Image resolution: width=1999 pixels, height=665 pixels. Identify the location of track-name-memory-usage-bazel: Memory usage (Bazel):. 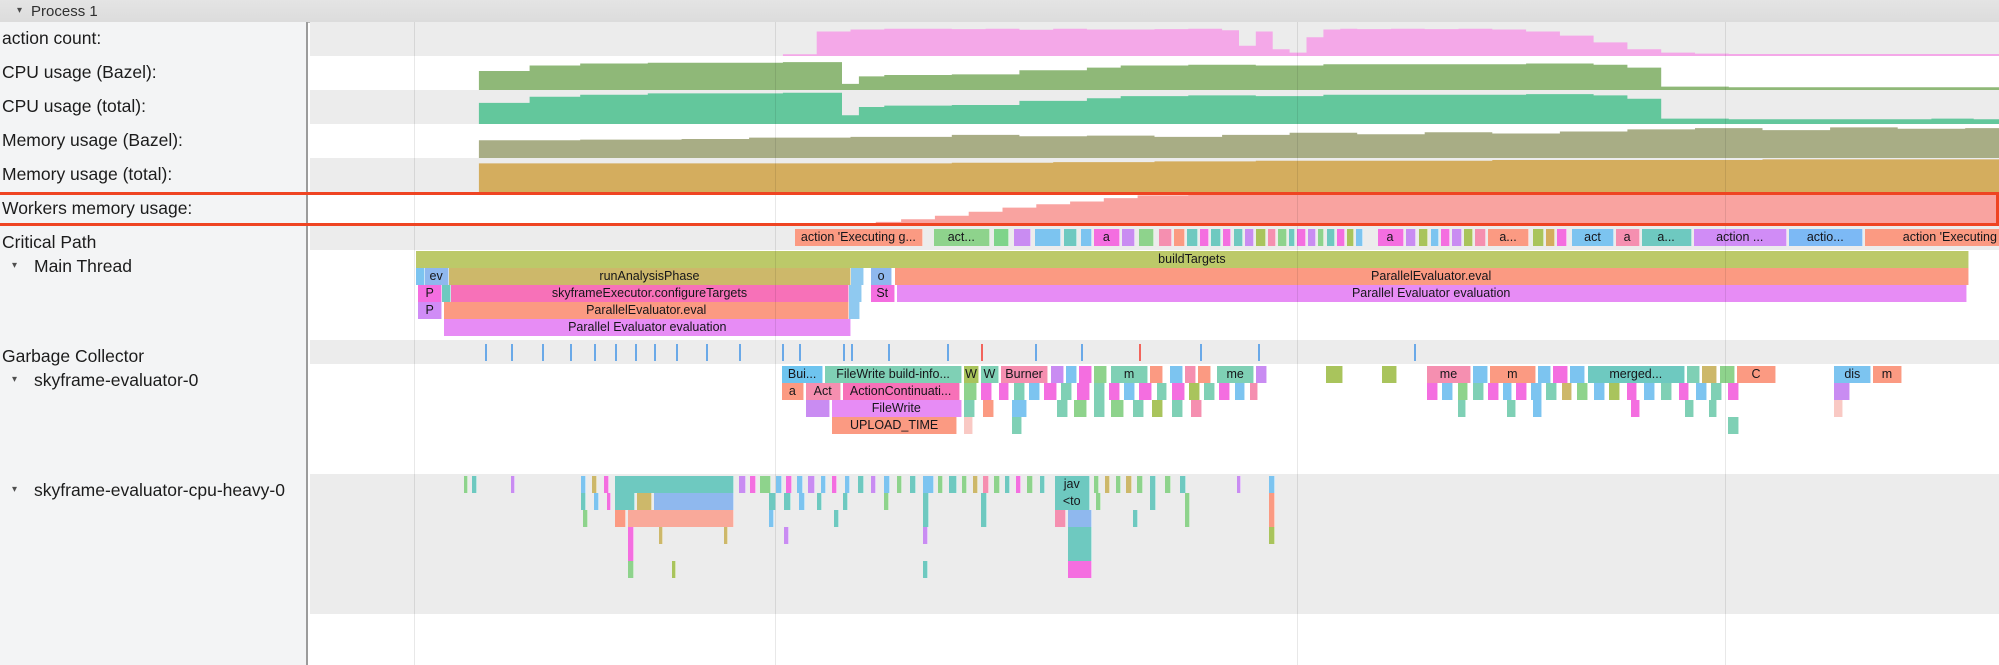
(154, 141).